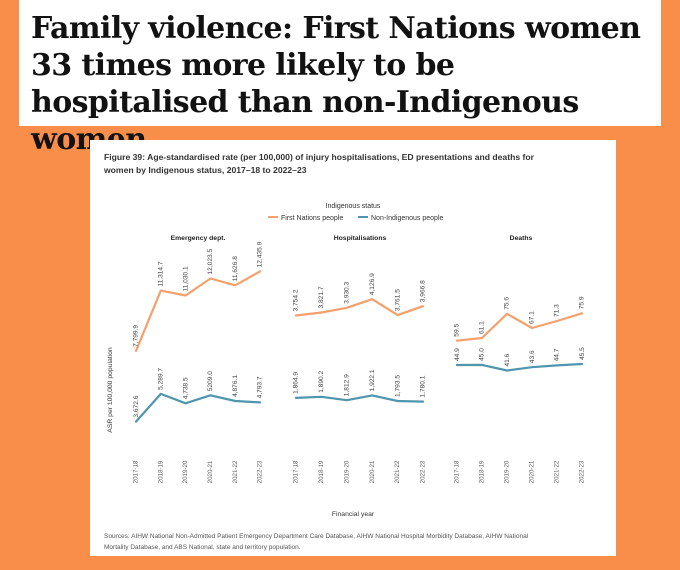 Image resolution: width=680 pixels, height=570 pixels. What do you see at coordinates (235, 269) in the screenshot?
I see `data-label-emergency-dept-first-nations: 11,626.8` at bounding box center [235, 269].